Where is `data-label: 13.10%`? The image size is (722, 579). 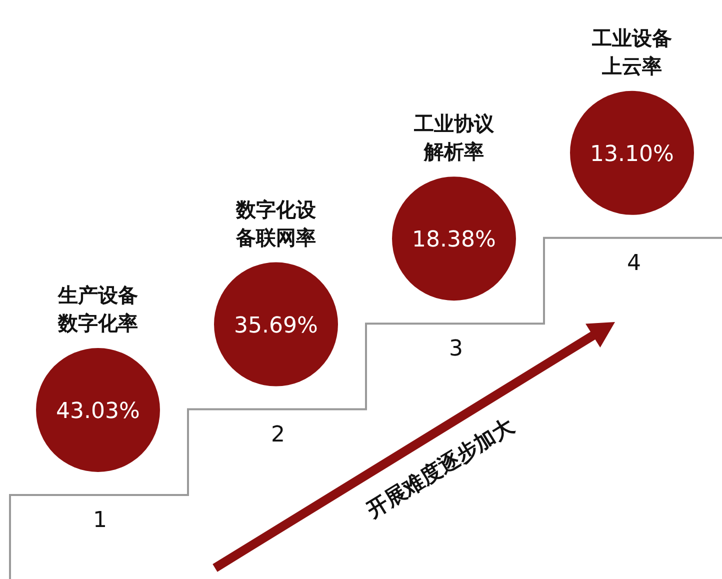
data-label: 13.10% is located at coordinates (632, 154).